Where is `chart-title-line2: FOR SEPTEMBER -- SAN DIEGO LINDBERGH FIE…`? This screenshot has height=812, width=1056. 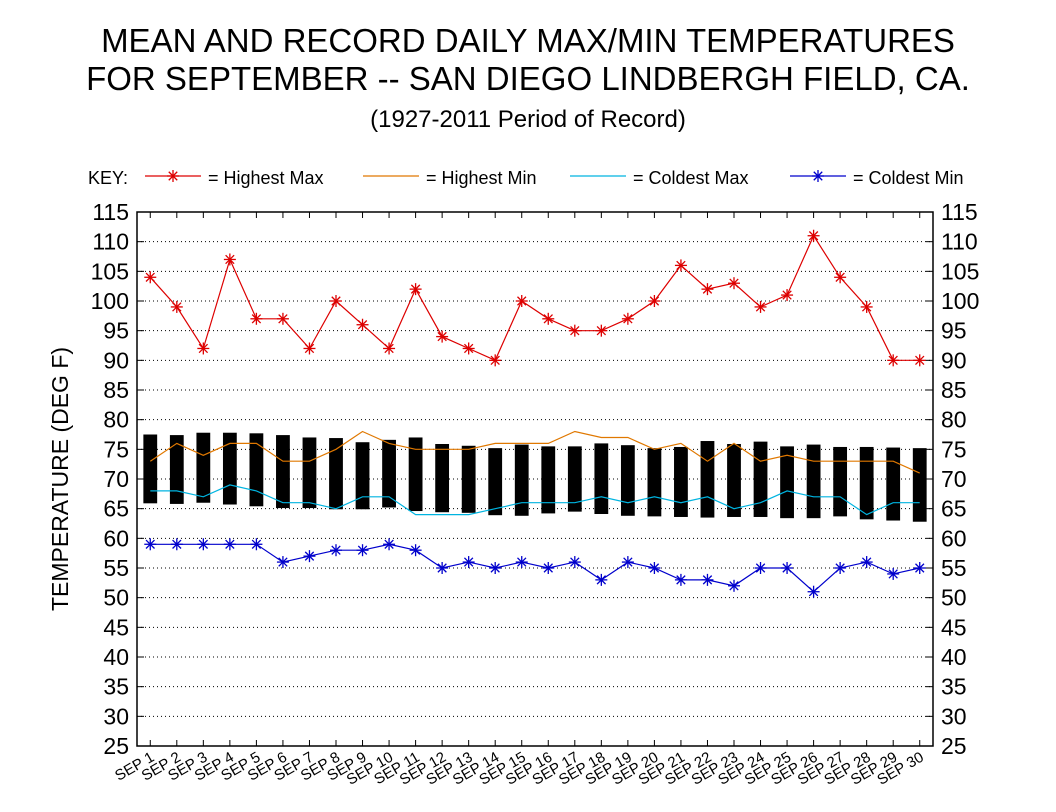
chart-title-line2: FOR SEPTEMBER -- SAN DIEGO LINDBERGH FIE… is located at coordinates (528, 78).